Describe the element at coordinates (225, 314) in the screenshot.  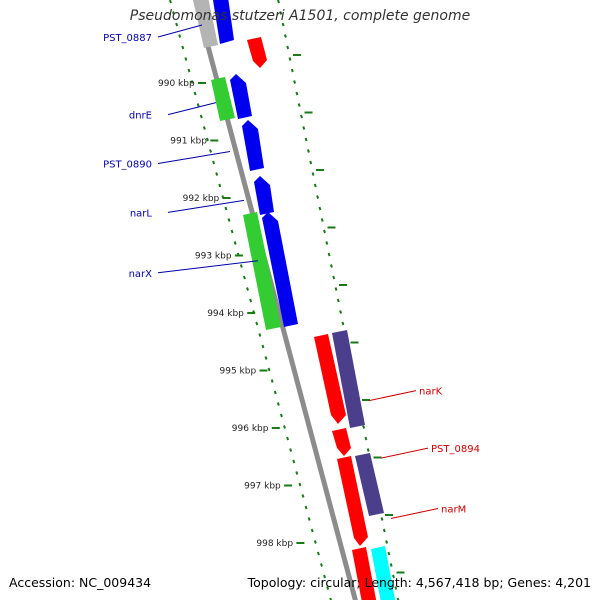
I see `kbp-label: 994 kbp` at that location.